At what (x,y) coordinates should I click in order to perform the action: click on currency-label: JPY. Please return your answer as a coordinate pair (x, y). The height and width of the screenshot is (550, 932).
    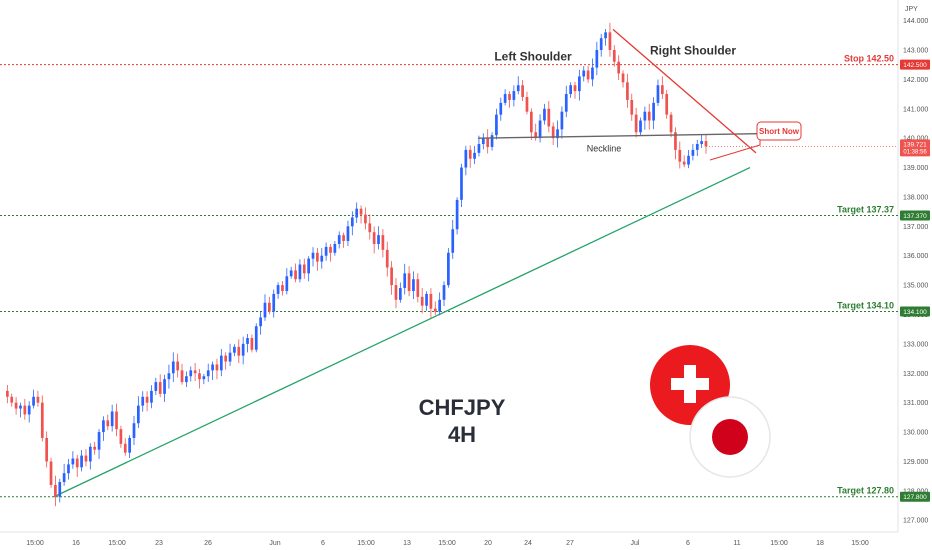
    Looking at the image, I should click on (911, 9).